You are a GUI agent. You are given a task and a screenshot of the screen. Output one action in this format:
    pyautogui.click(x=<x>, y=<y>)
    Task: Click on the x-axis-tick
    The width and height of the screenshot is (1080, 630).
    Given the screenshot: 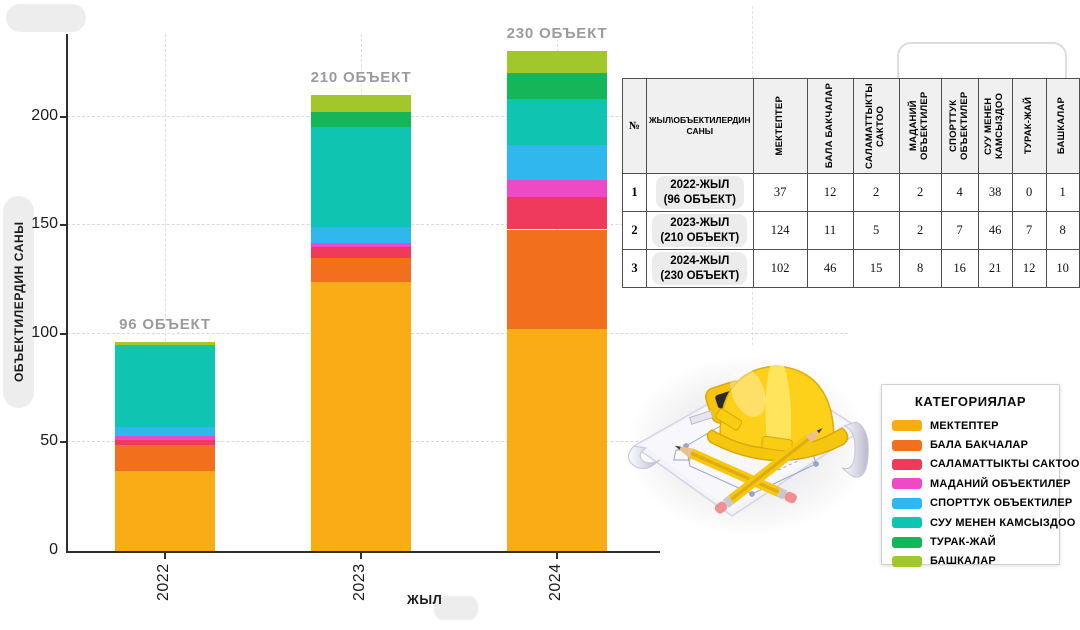 What is the action you would take?
    pyautogui.click(x=557, y=556)
    